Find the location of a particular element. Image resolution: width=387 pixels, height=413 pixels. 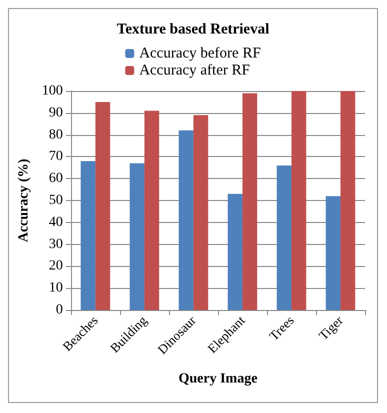

y-tick-label: 10 is located at coordinates (55, 288).